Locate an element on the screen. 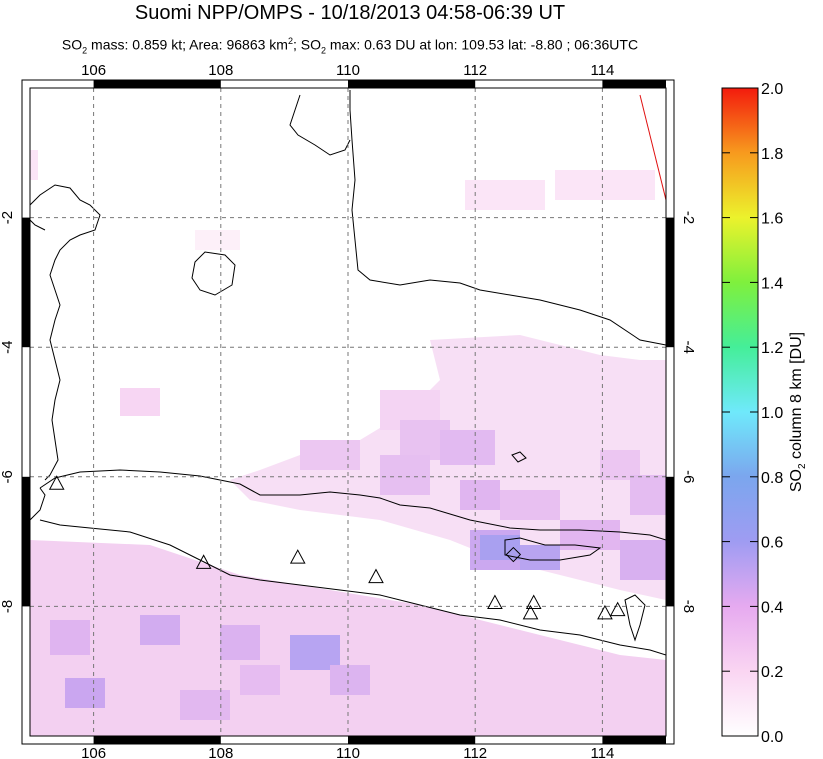  colorbar-ticks: 0.0 0.2 0.4 0.6 0.8 1.0 1.2 1.4 1.6 1.8 2.0 is located at coordinates (752, 413).